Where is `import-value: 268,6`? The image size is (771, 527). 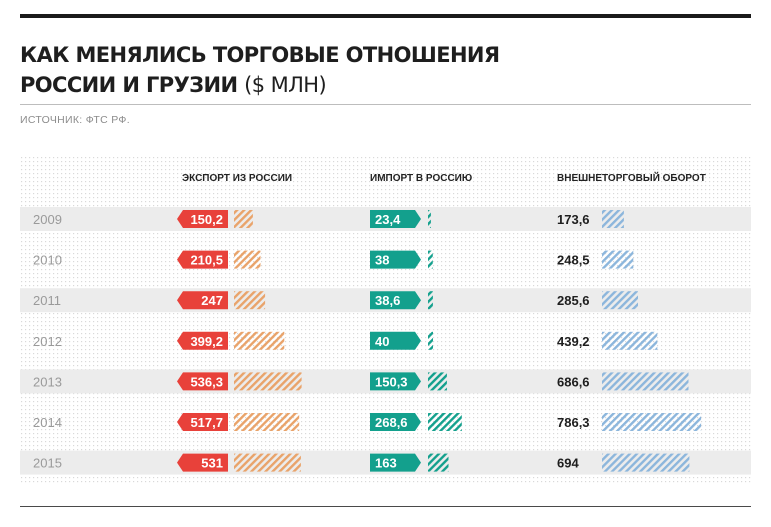
import-value: 268,6 is located at coordinates (391, 422).